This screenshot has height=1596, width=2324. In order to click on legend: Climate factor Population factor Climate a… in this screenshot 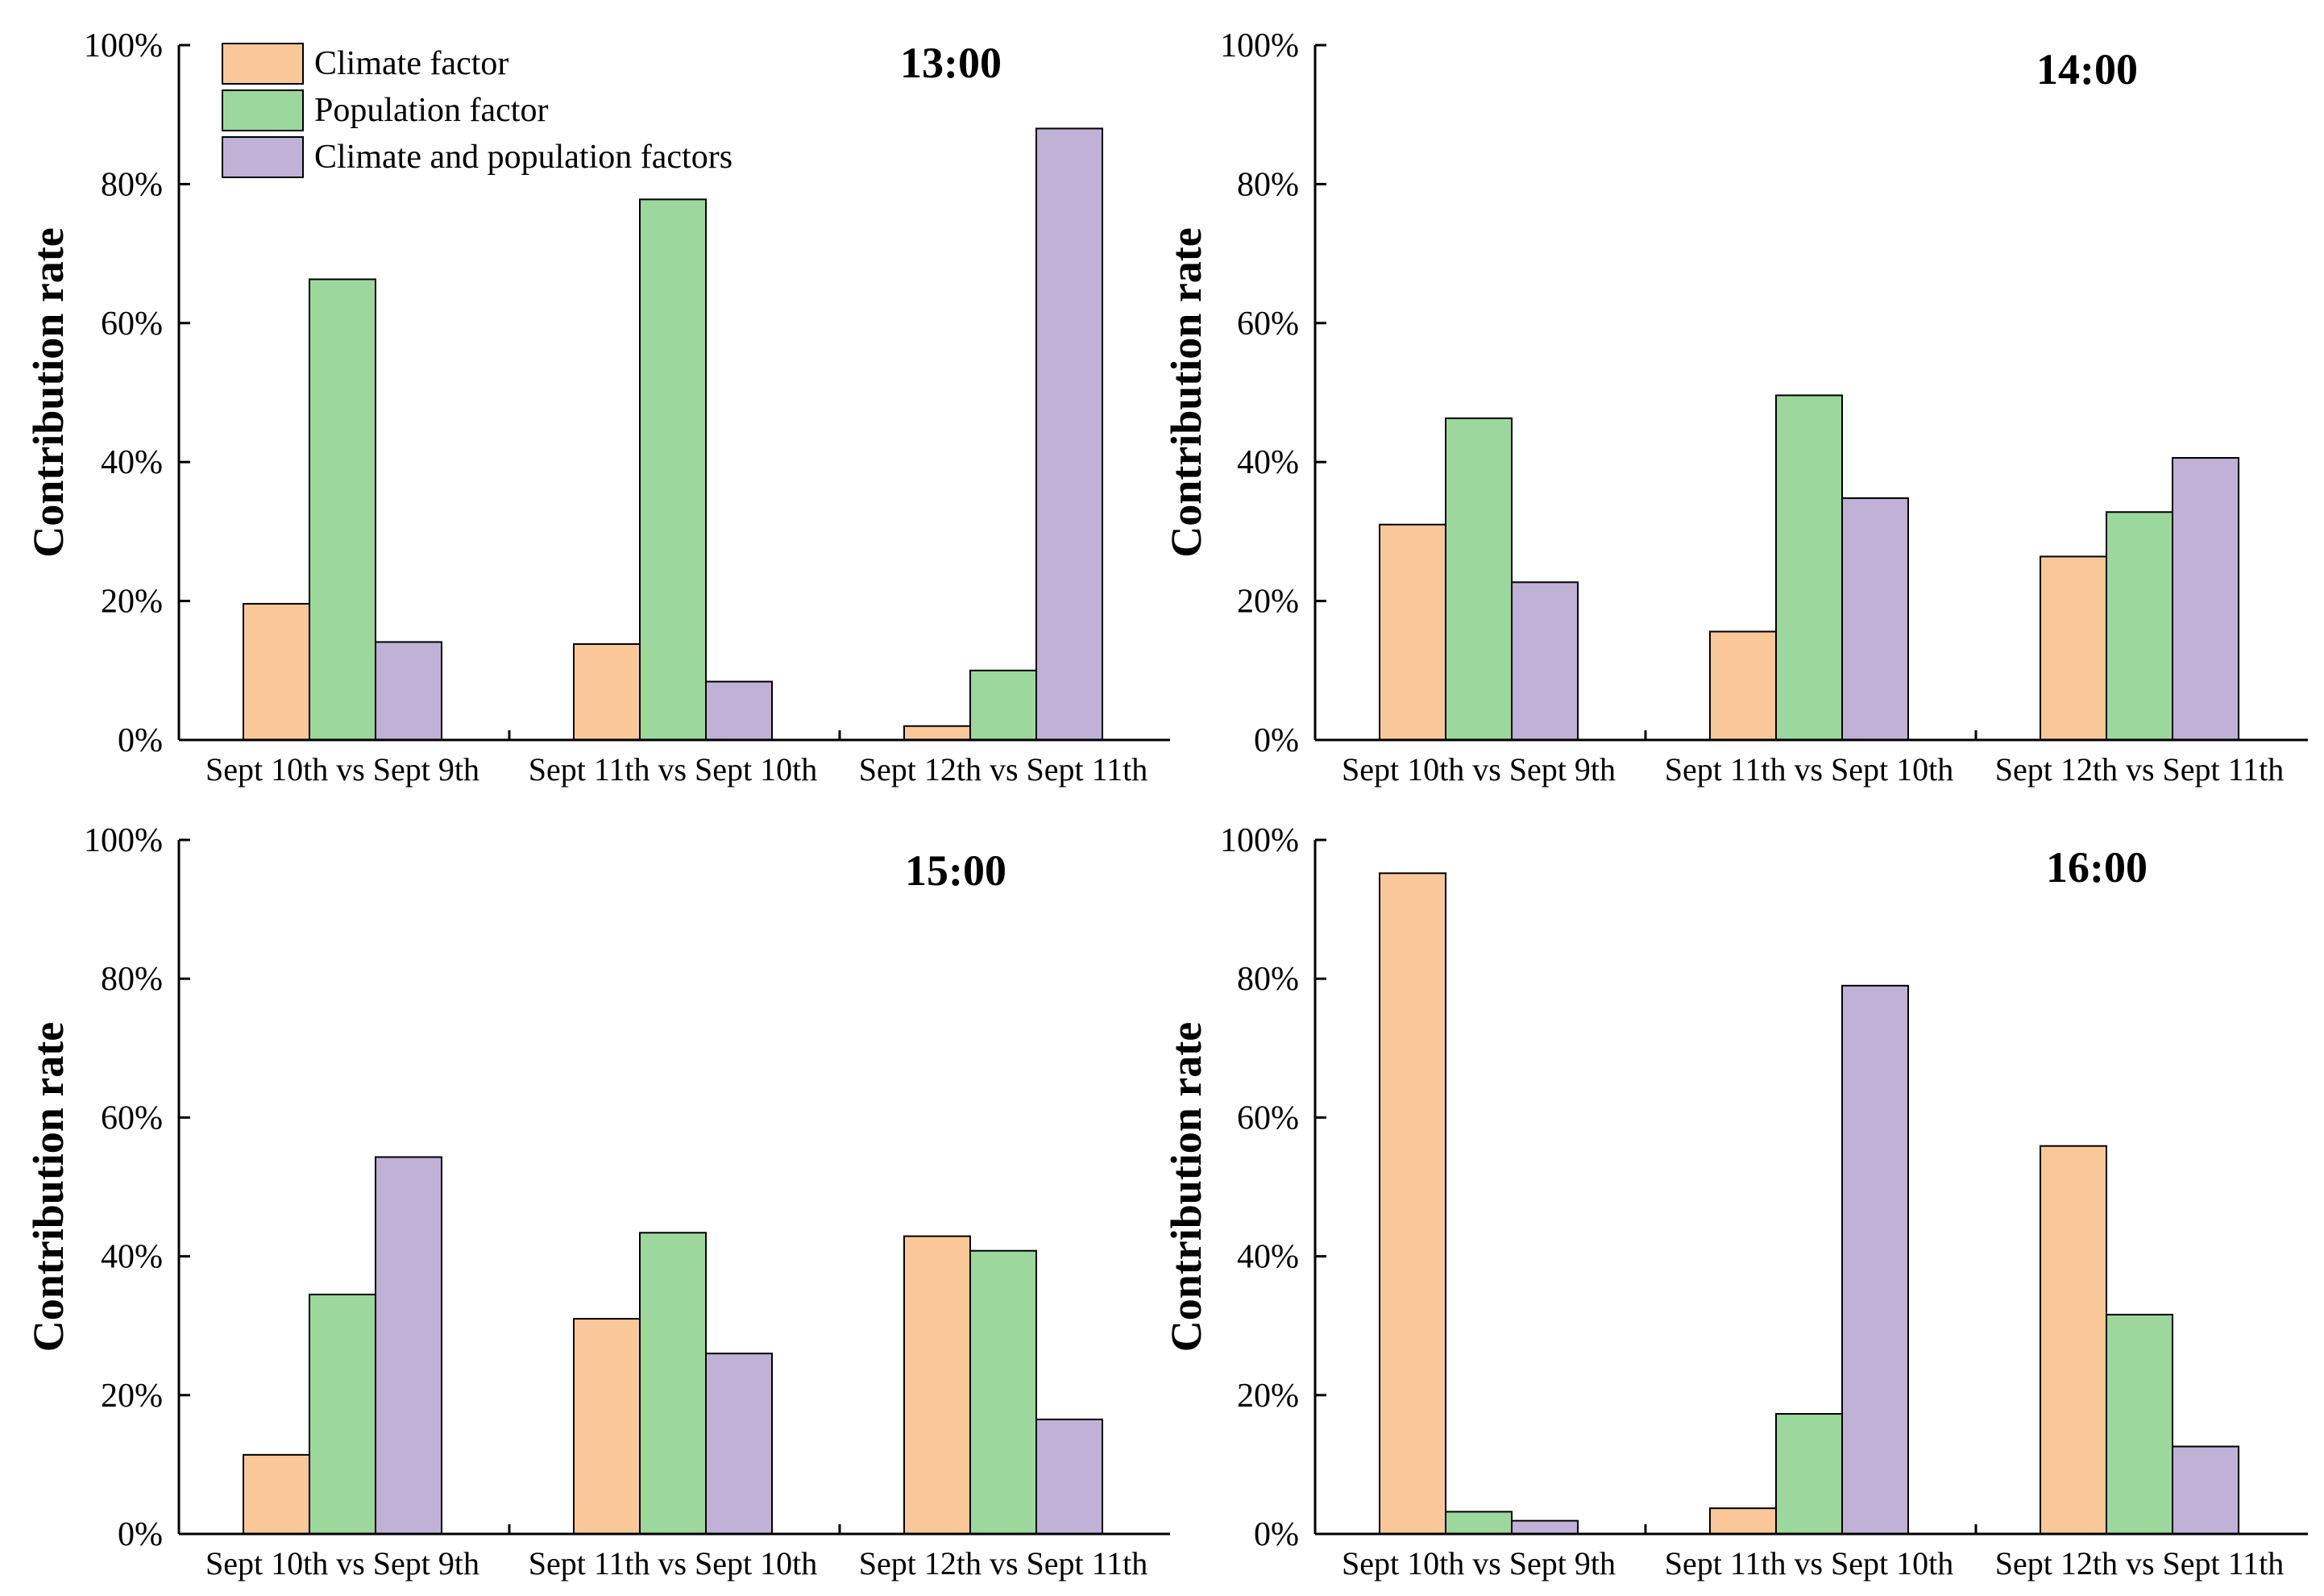, I will do `click(477, 110)`.